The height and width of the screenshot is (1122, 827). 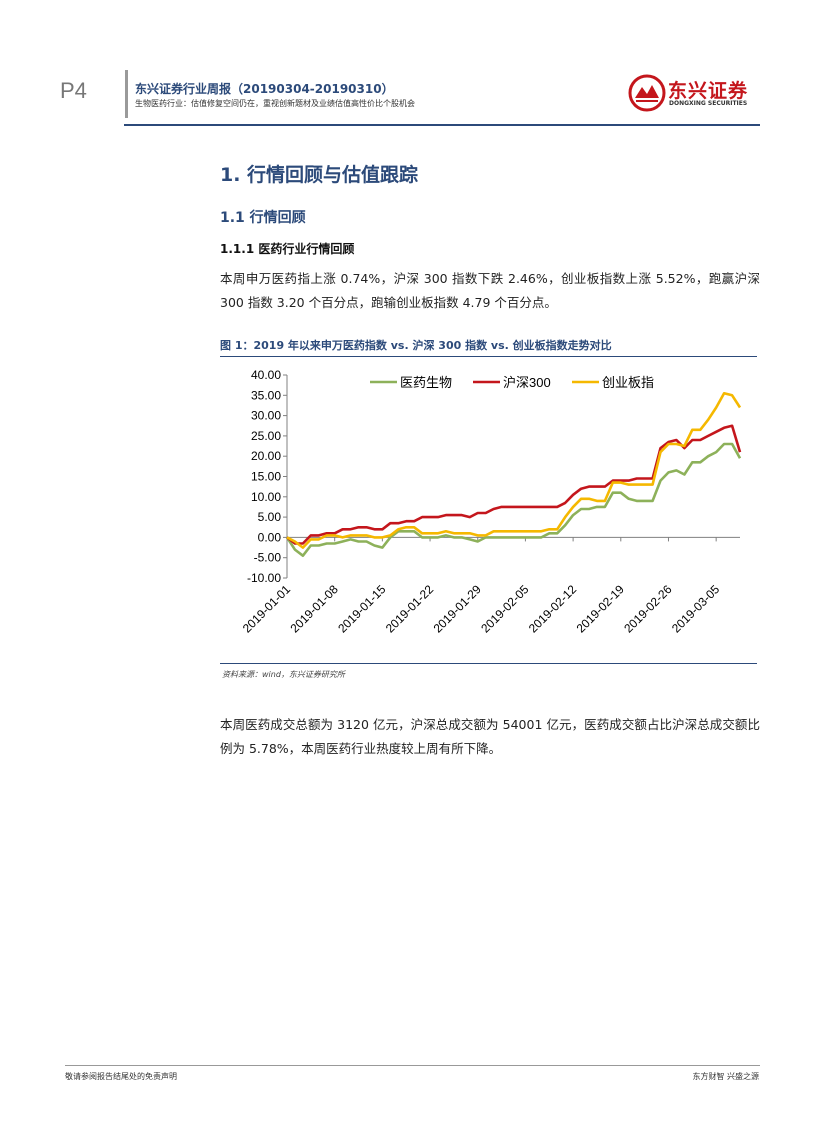 I want to click on x-tick-label: 2019-01-08, so click(x=314, y=609).